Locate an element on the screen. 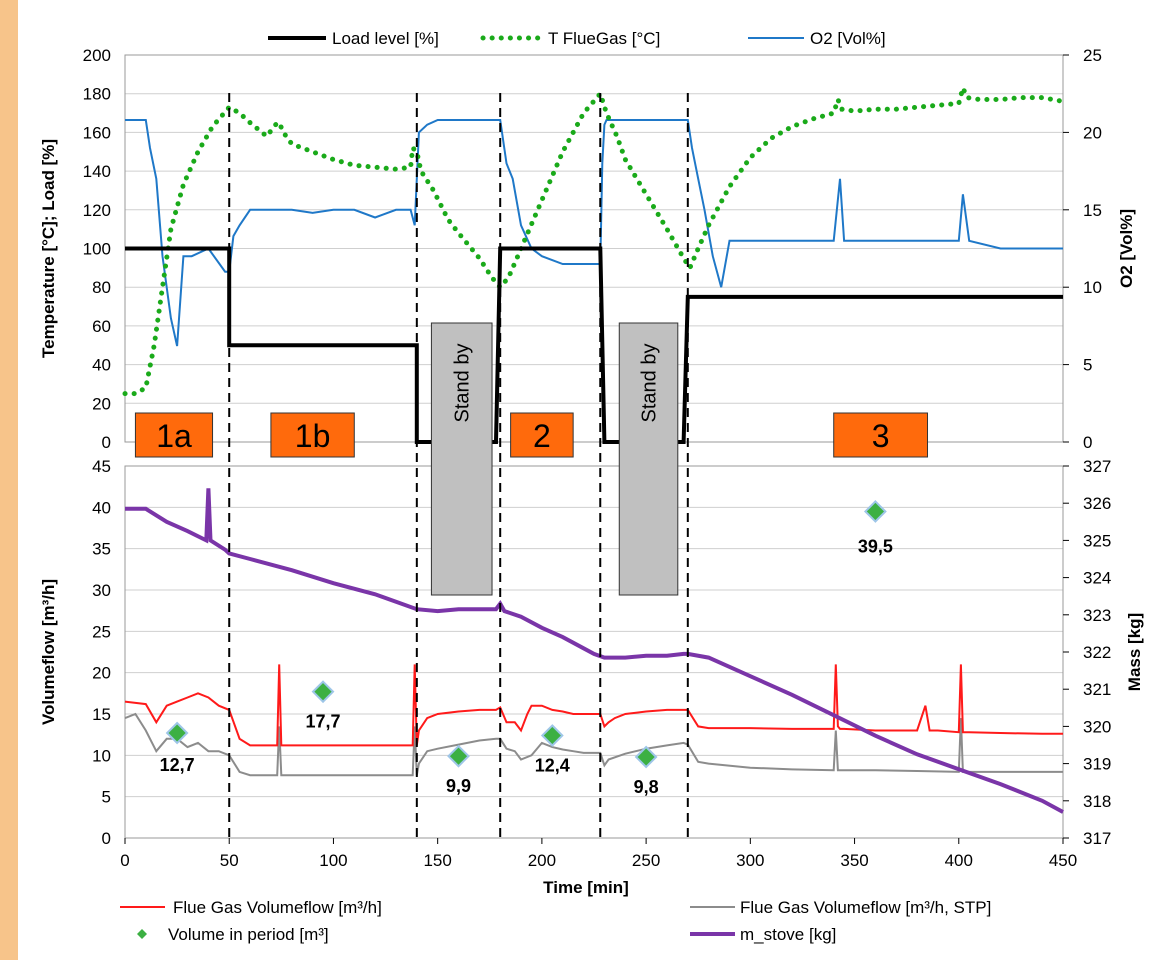 This screenshot has height=960, width=1151. volume-label: 9,9 is located at coordinates (458, 786).